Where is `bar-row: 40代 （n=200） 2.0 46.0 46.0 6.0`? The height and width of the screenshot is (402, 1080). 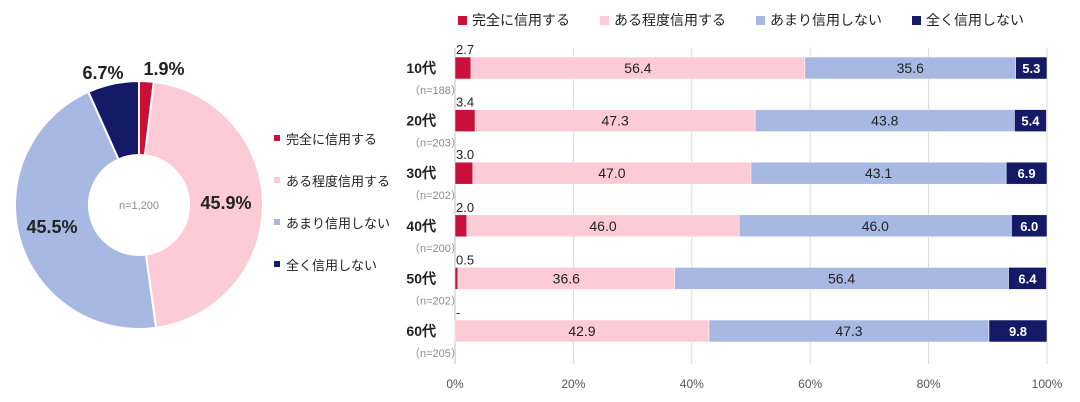 bar-row: 40代 （n=200） 2.0 46.0 46.0 6.0 is located at coordinates (727, 227).